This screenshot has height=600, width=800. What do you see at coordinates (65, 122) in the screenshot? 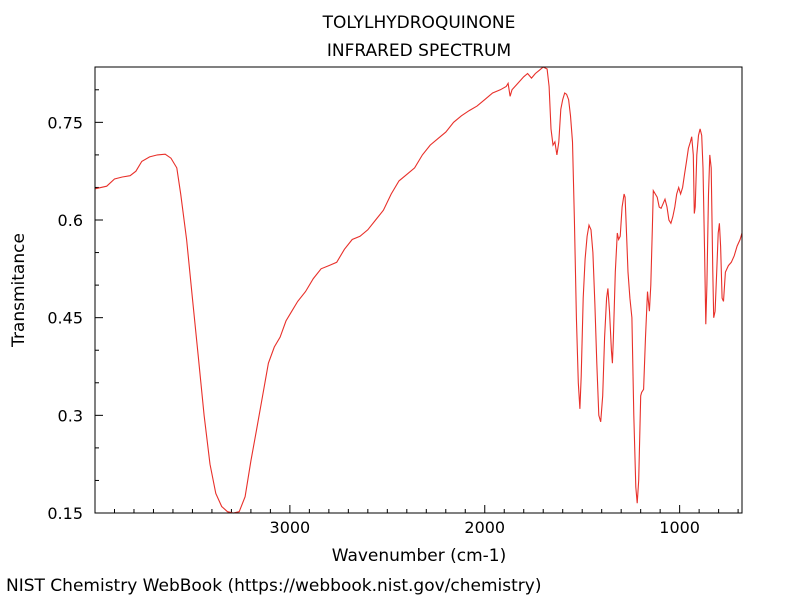
I see `y-tick-label: 0.75` at bounding box center [65, 122].